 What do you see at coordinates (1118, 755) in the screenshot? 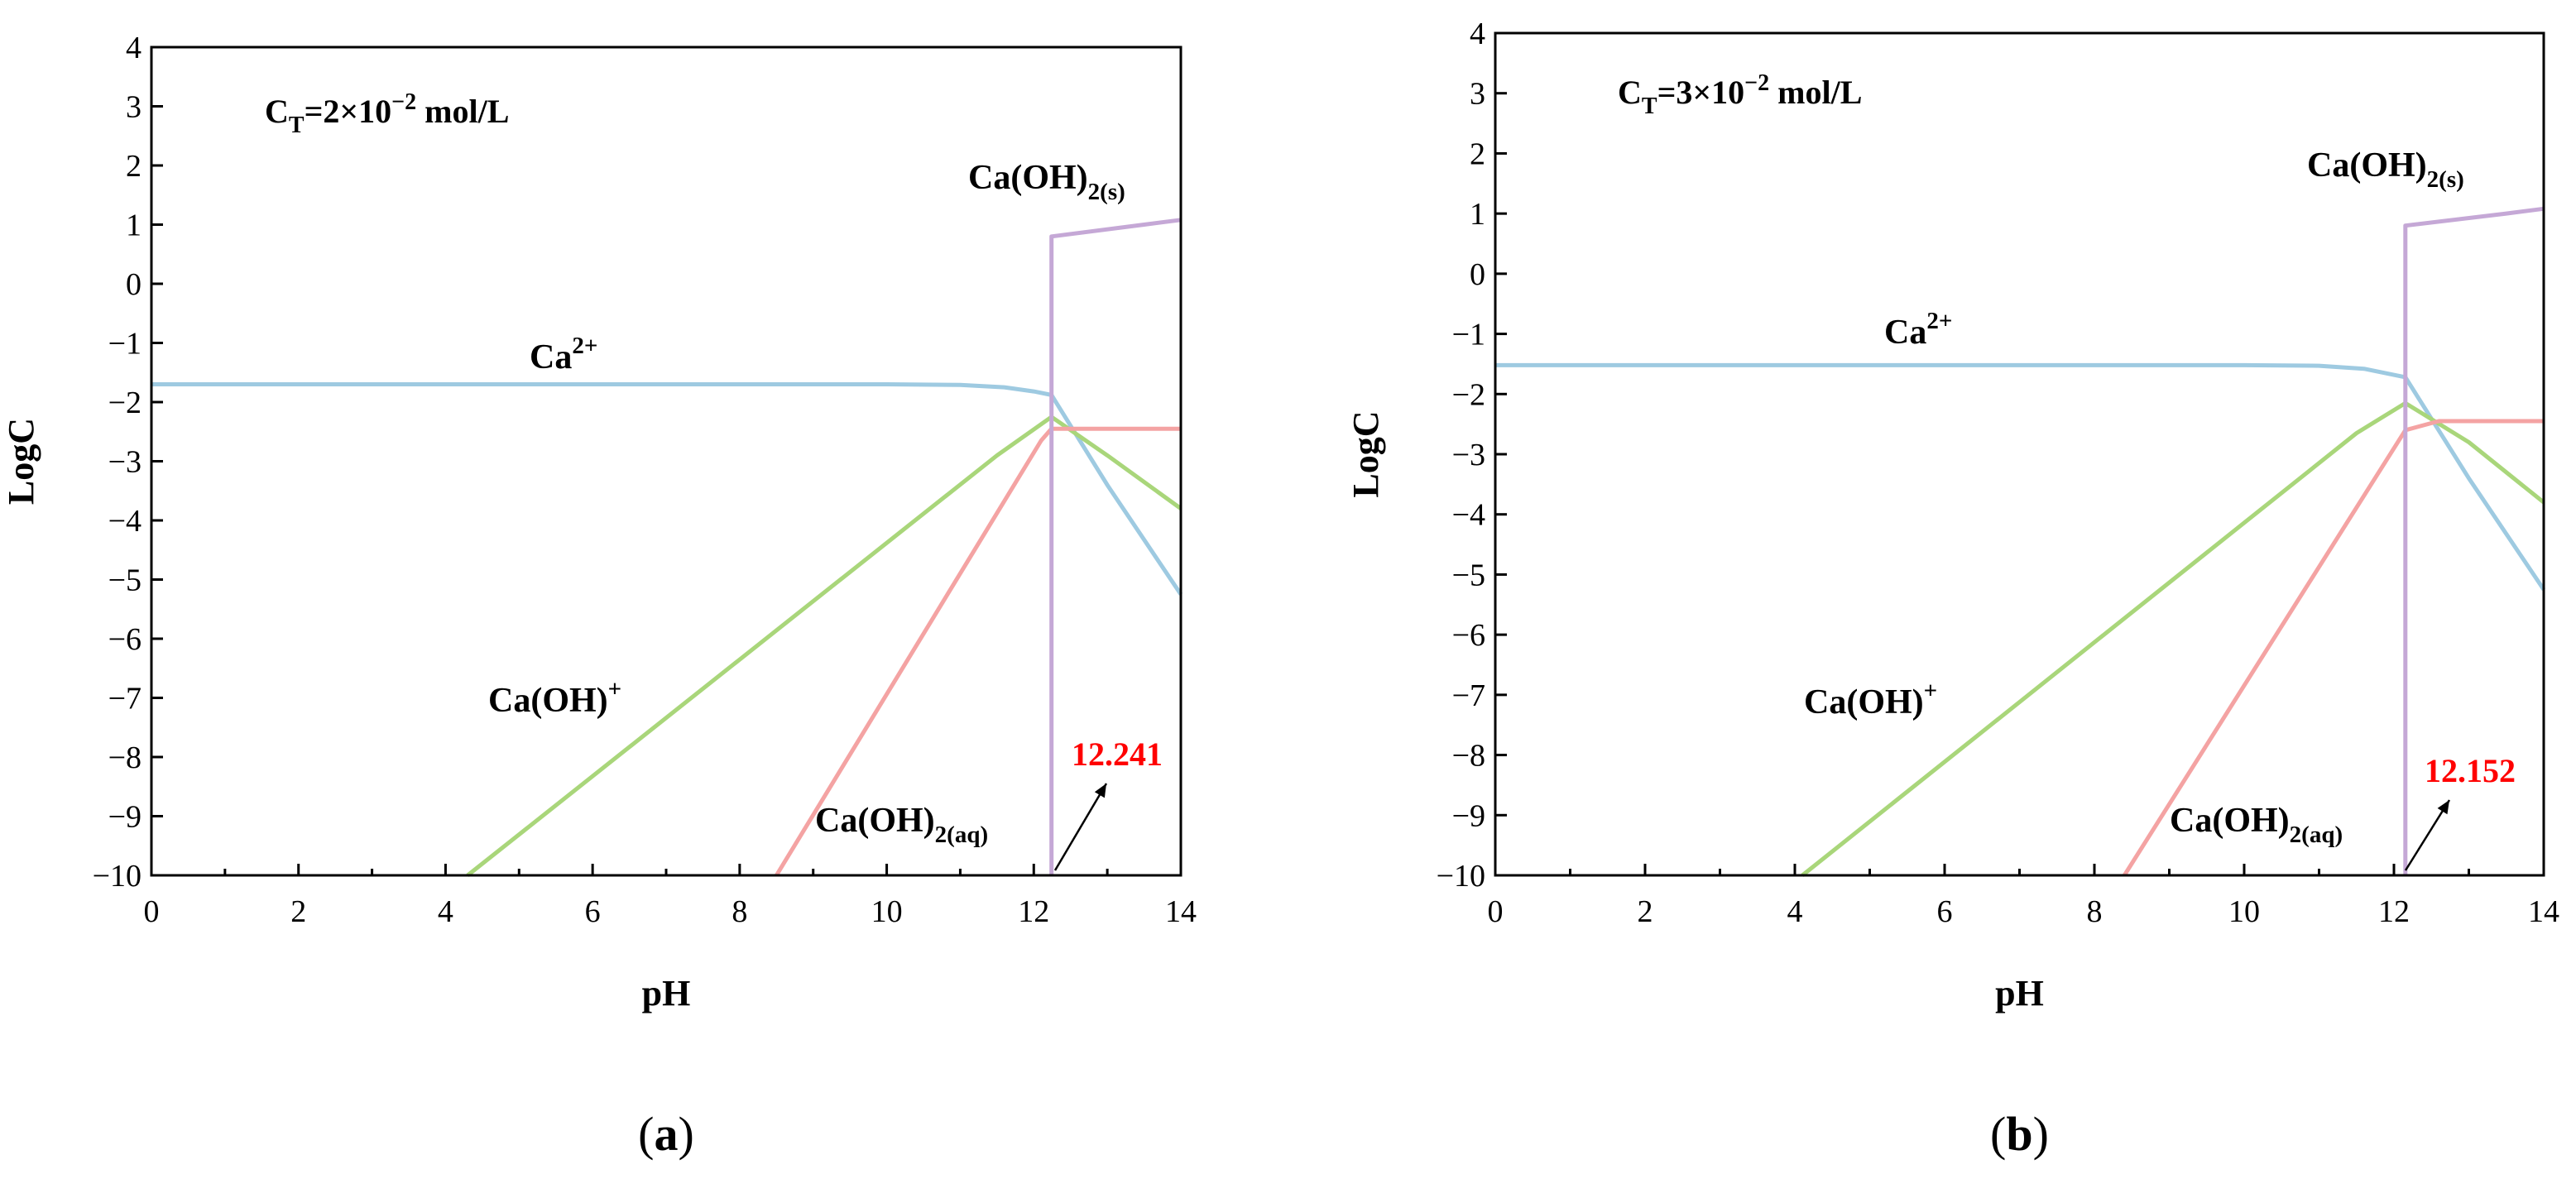
I see `threshold-value-label: 12.241` at bounding box center [1118, 755].